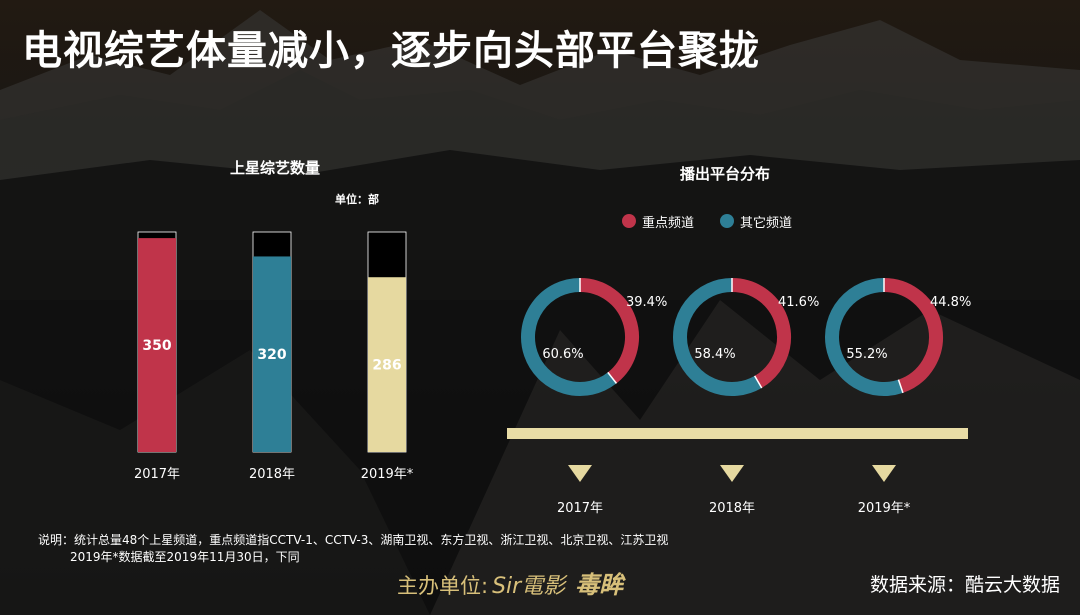 The image size is (1080, 615). I want to click on donut-label-other-channels: 55.2%, so click(866, 354).